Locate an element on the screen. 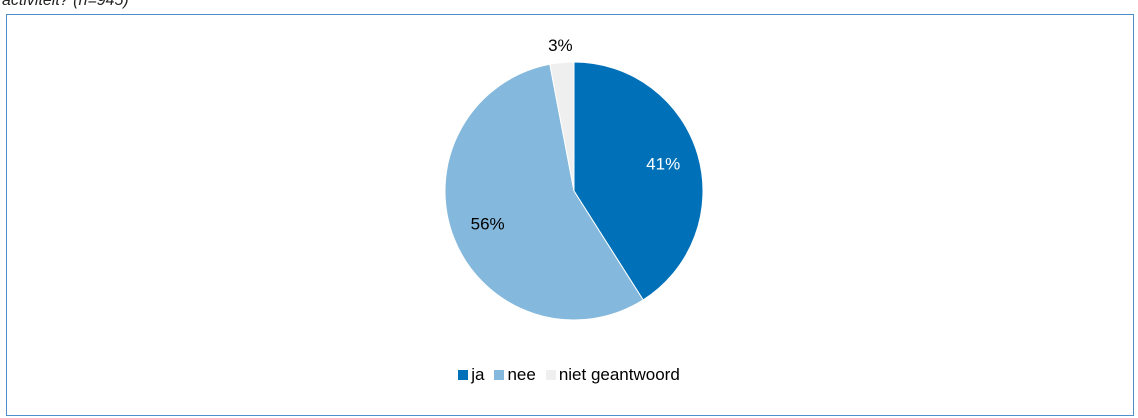 The image size is (1138, 418). data-label-niet-geantwoord: 3% is located at coordinates (560, 45).